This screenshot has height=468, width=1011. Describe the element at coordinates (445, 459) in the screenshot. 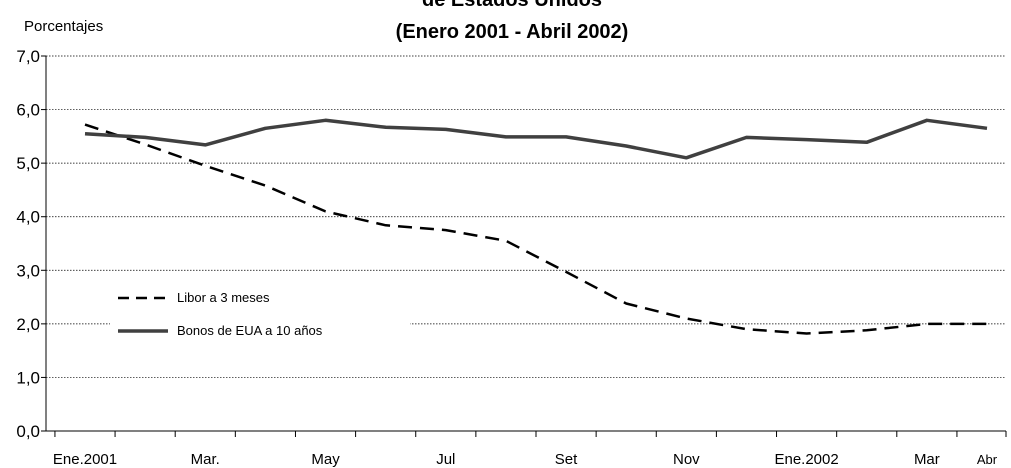

I see `x-tick-label: Jul` at that location.